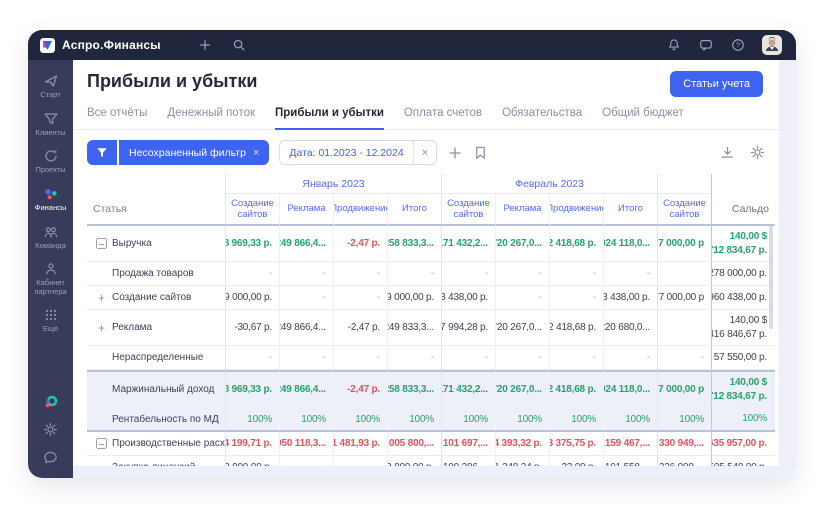  What do you see at coordinates (153, 464) in the screenshot?
I see `row-label-text: Закупка лицензий` at bounding box center [153, 464].